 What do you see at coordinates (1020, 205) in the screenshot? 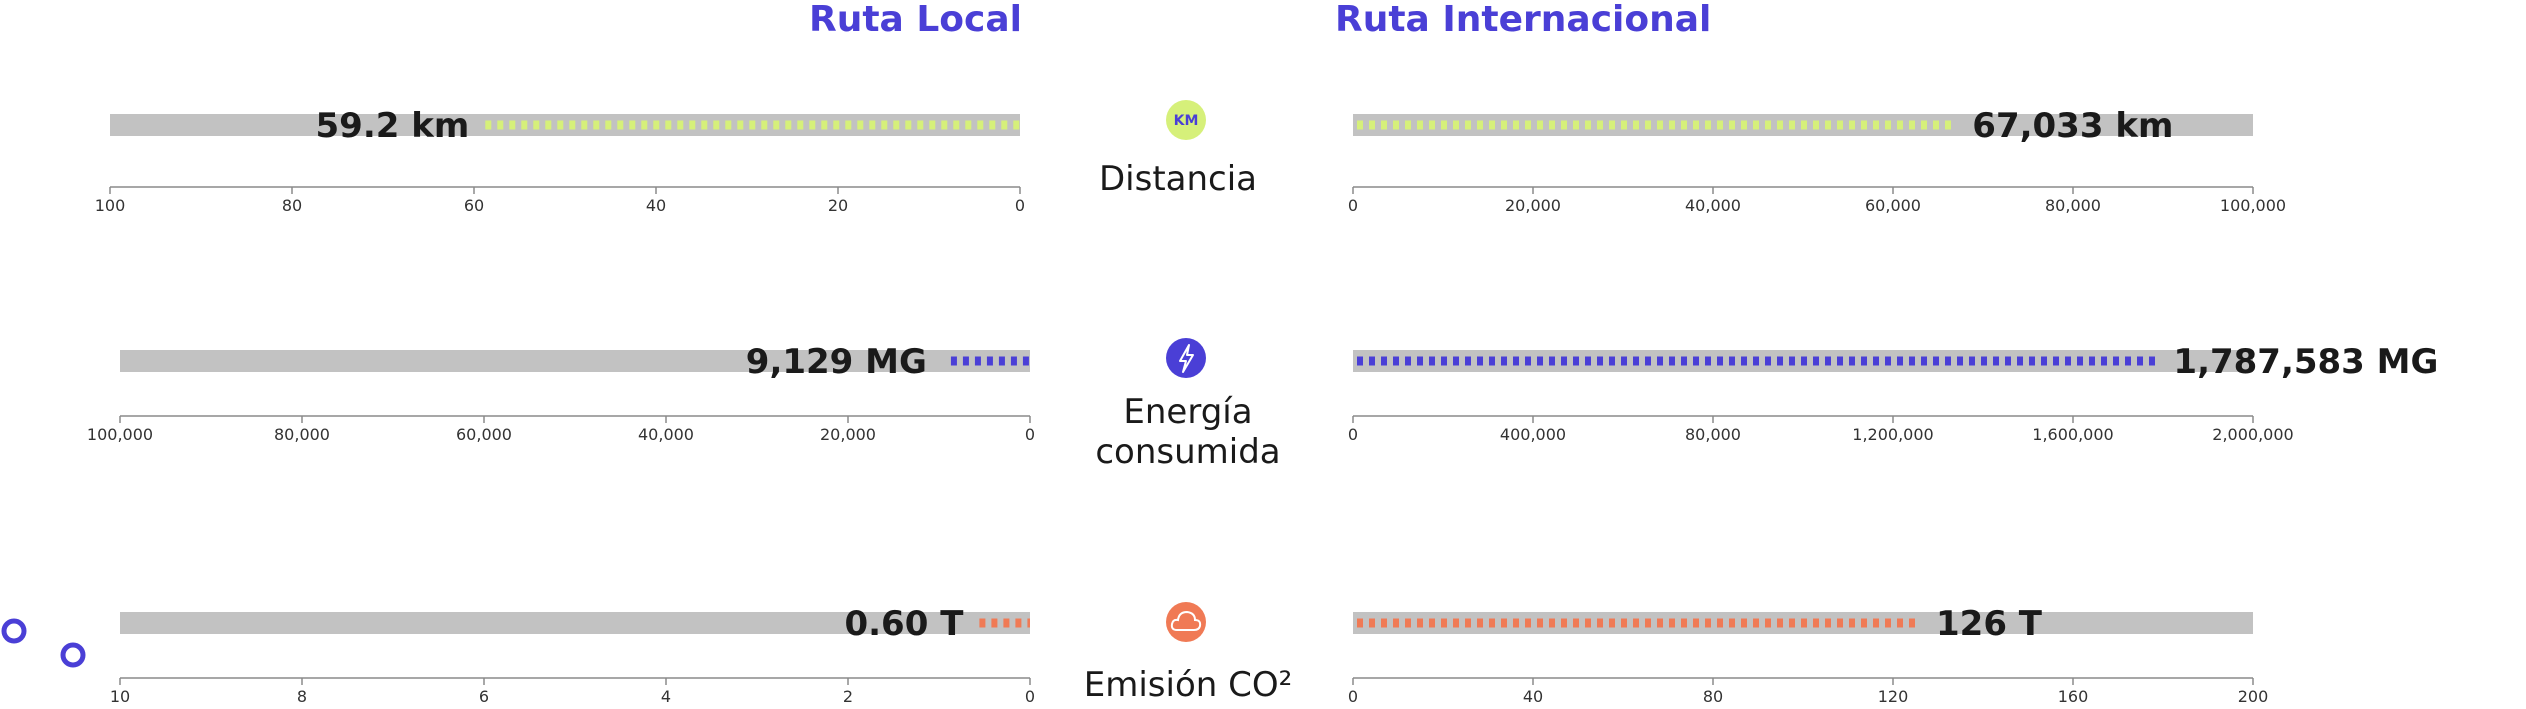
I see `tick-label-distance-local: 0` at bounding box center [1020, 205].